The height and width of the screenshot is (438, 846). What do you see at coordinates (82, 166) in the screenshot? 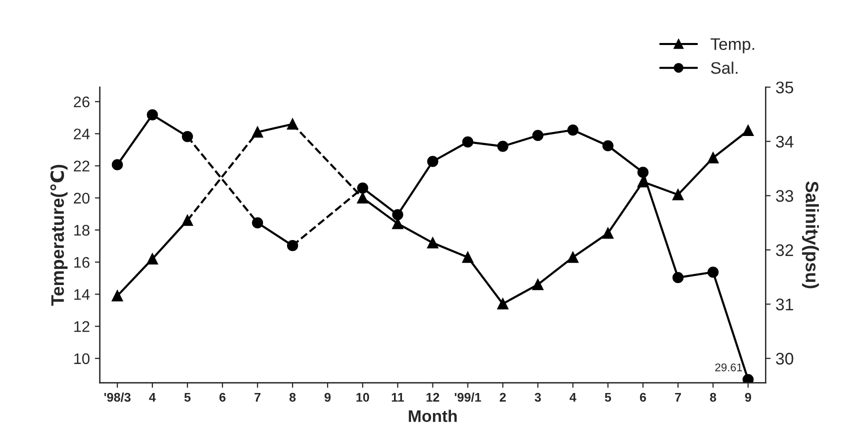
I see `y-tick-label: 22` at bounding box center [82, 166].